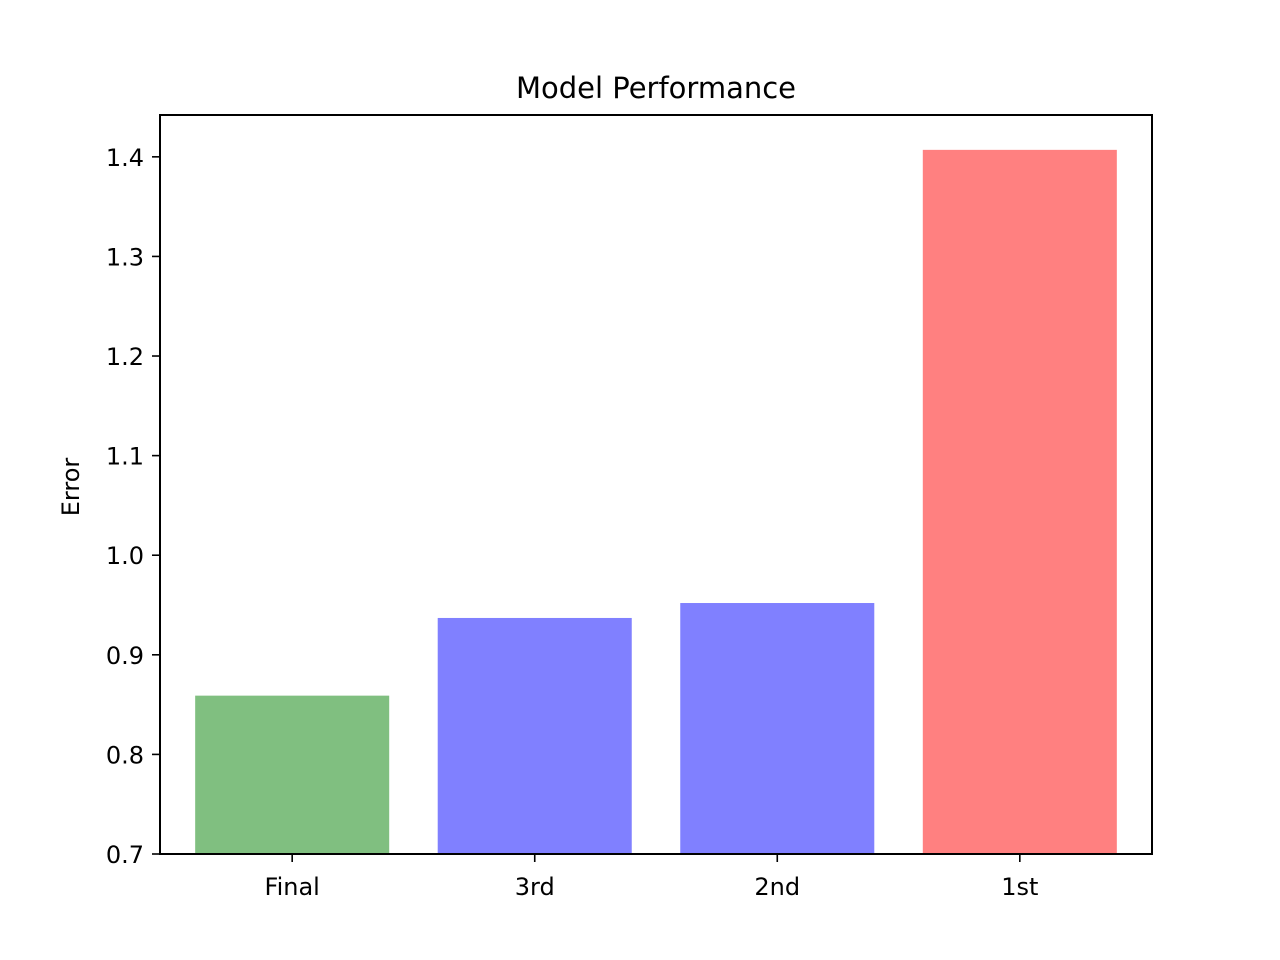  I want to click on y-tick-label: 0.7, so click(125, 855).